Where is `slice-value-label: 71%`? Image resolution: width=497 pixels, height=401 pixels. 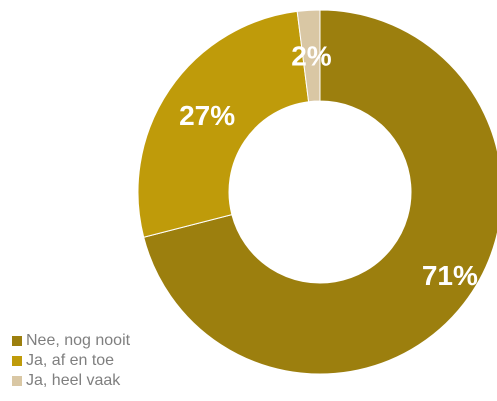
slice-value-label: 71% is located at coordinates (450, 275).